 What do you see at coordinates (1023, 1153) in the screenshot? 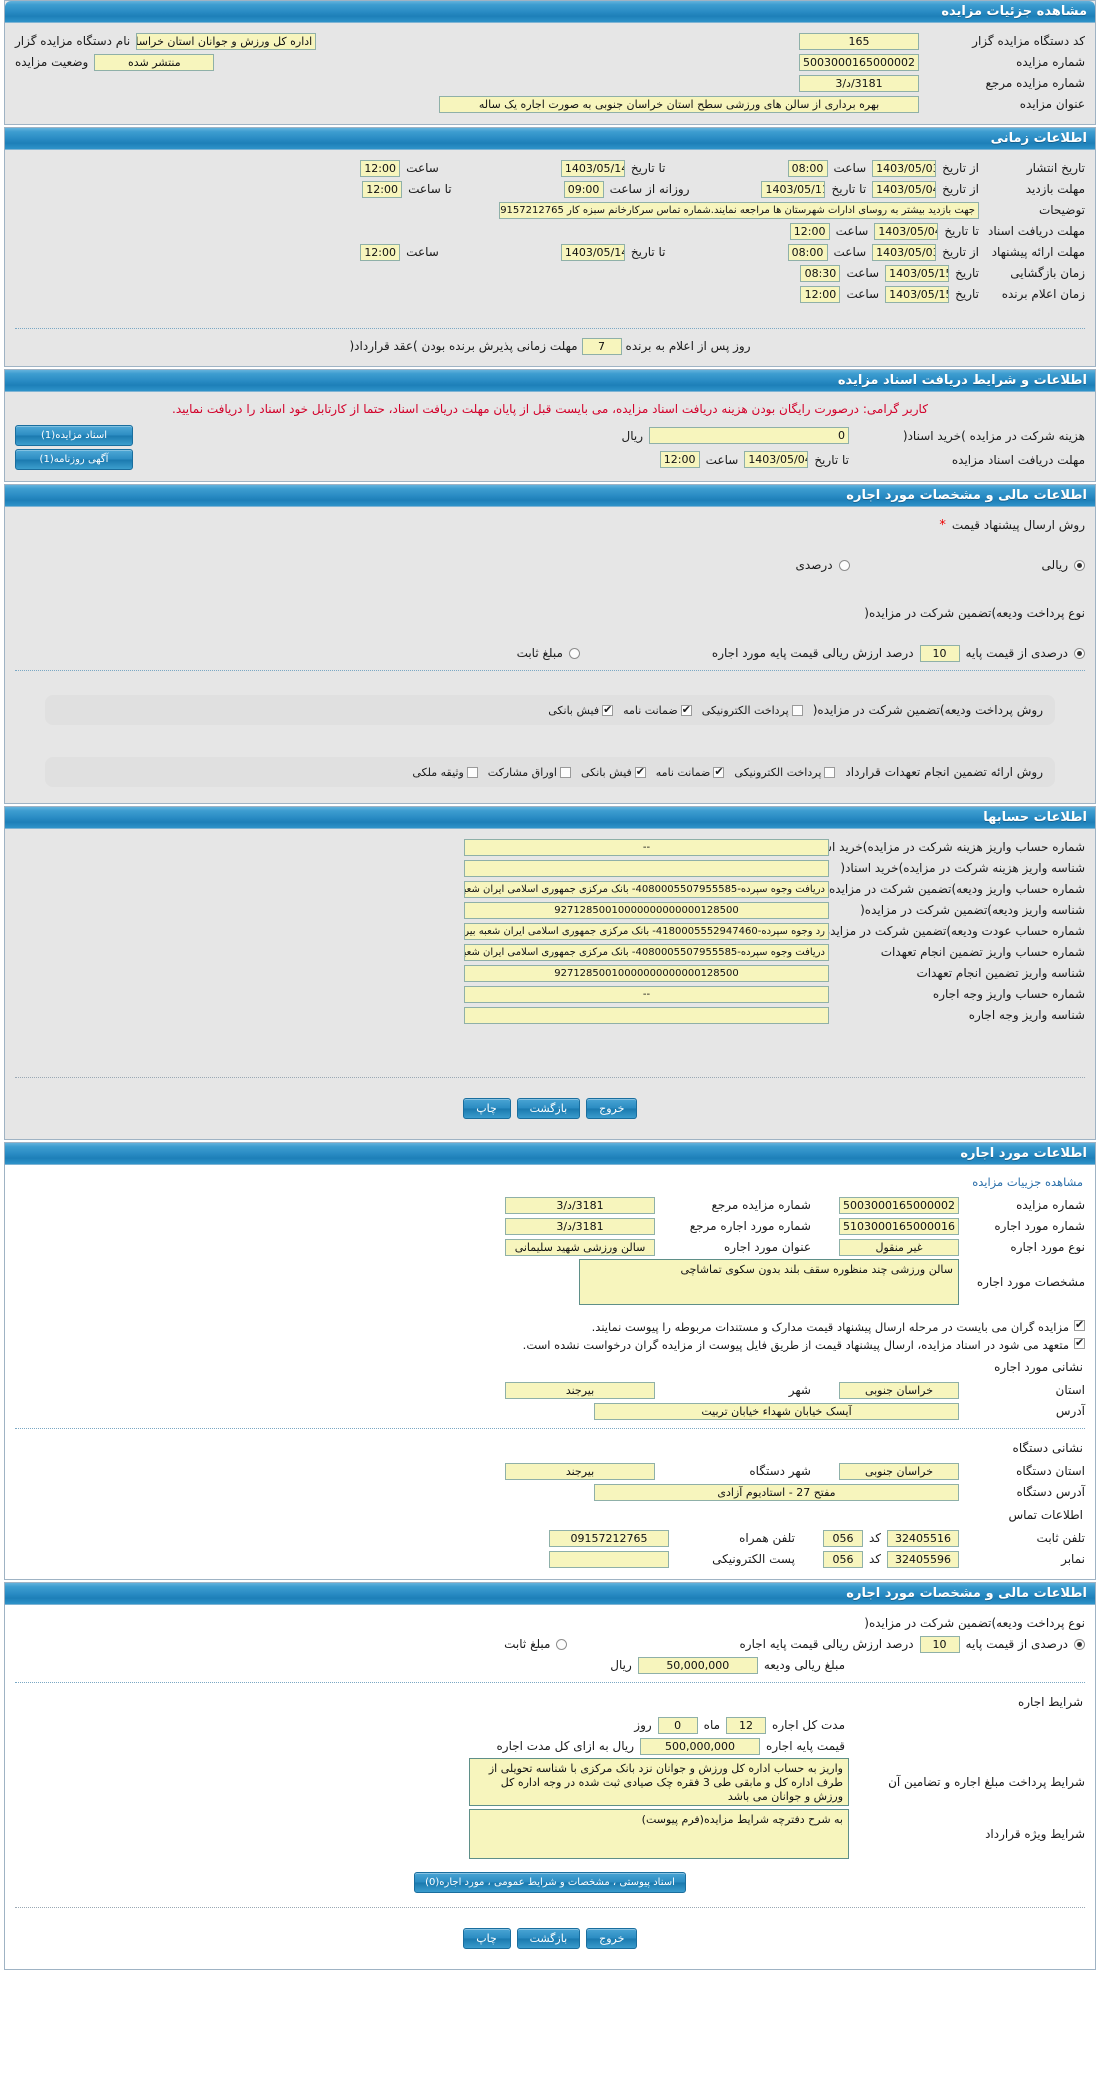
I see `rental-info-title: اطلاعات مورد اجاره` at bounding box center [1023, 1153].